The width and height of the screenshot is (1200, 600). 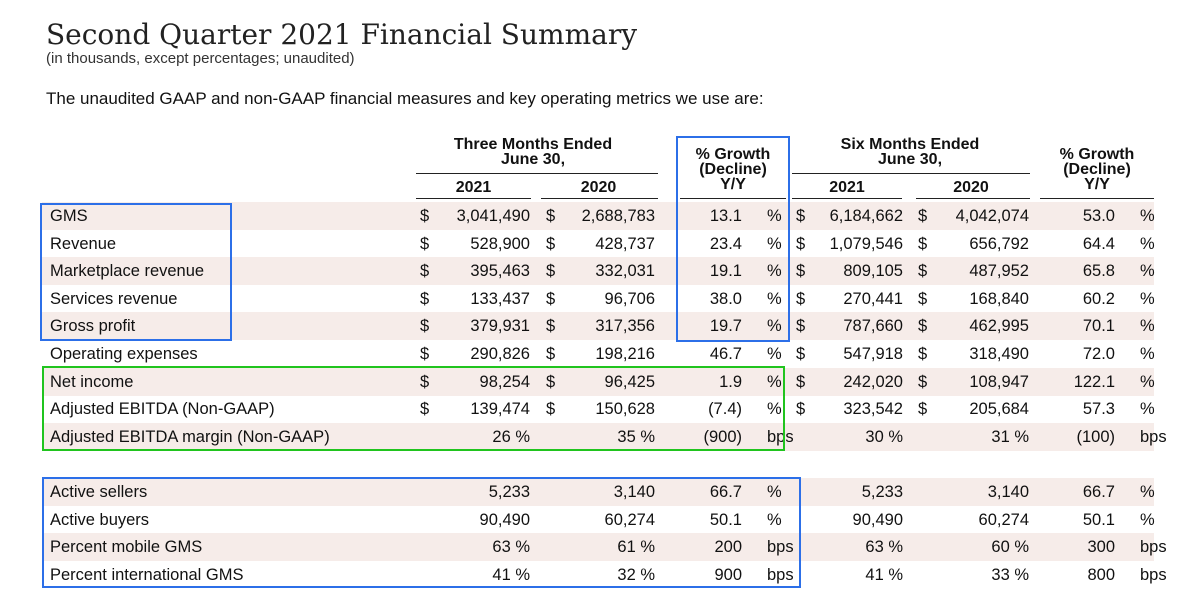 What do you see at coordinates (69, 216) in the screenshot?
I see `row-label: GMS` at bounding box center [69, 216].